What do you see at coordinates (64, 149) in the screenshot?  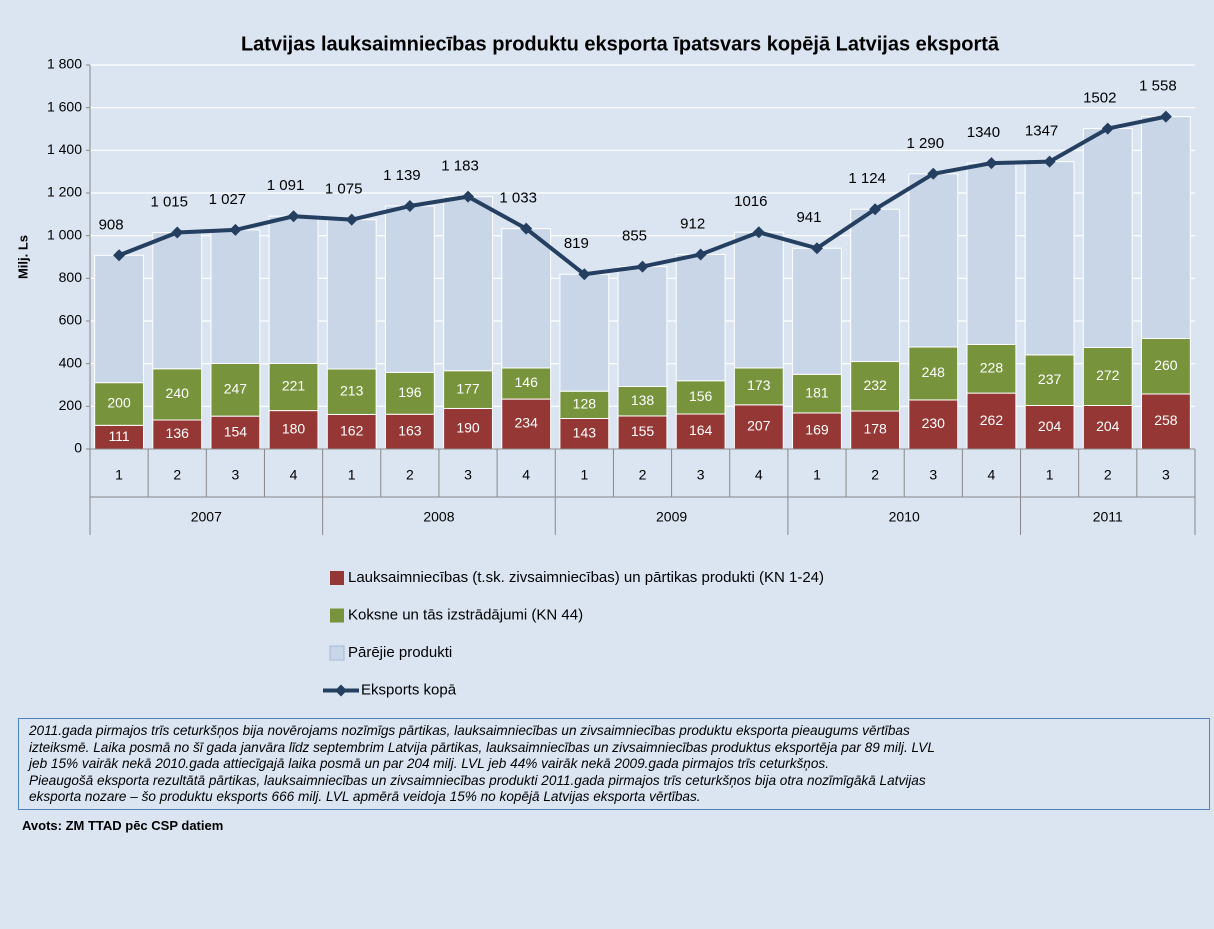 I see `y-tick-label: 1 400` at bounding box center [64, 149].